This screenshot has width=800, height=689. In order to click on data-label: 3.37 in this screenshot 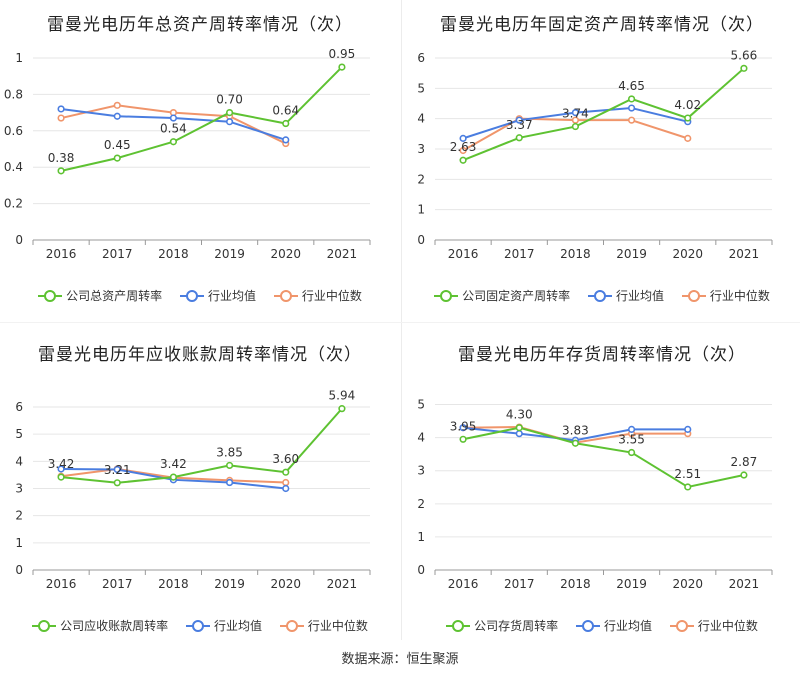, I will do `click(519, 125)`.